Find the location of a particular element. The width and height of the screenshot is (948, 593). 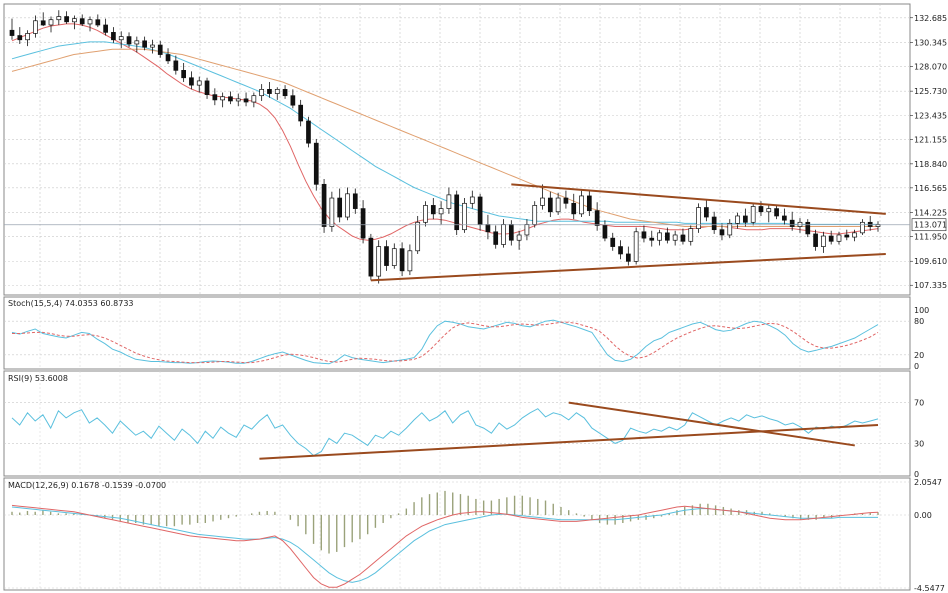

current-price-marker is located at coordinates (929, 225).